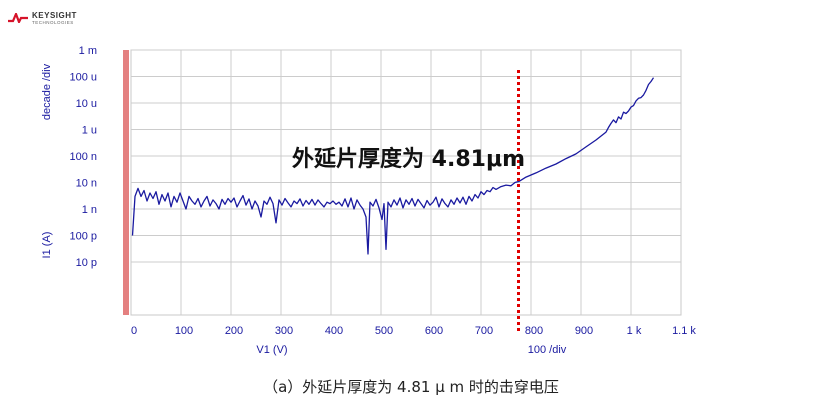 This screenshot has width=822, height=415. I want to click on y-tick-label: 100 n, so click(83, 157).